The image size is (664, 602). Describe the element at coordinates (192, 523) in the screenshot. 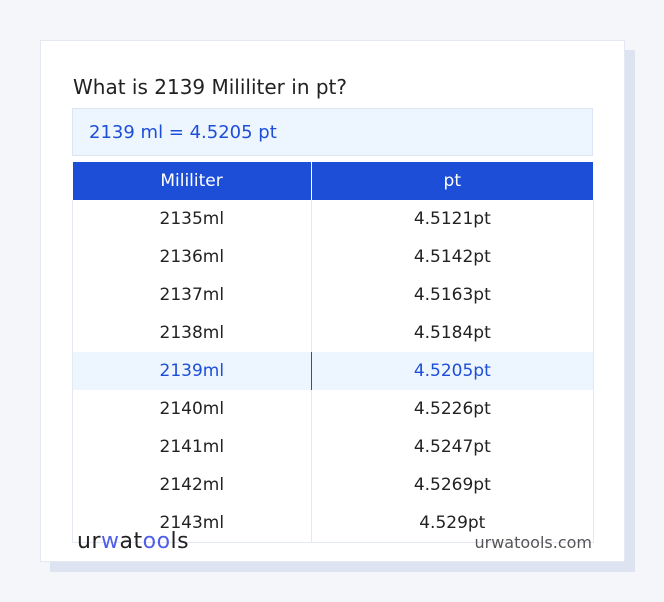

I see `ml-cell: 2143ml` at that location.